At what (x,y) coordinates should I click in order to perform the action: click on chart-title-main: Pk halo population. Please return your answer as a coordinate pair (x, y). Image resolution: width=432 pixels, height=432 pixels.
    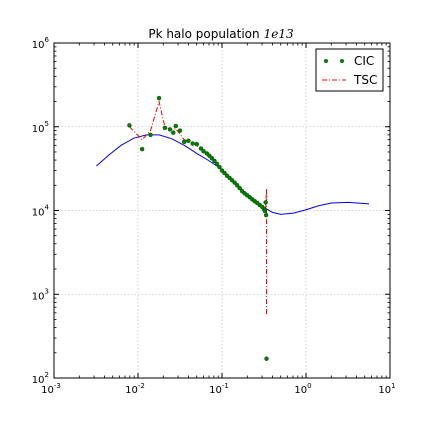
    Looking at the image, I should click on (203, 34).